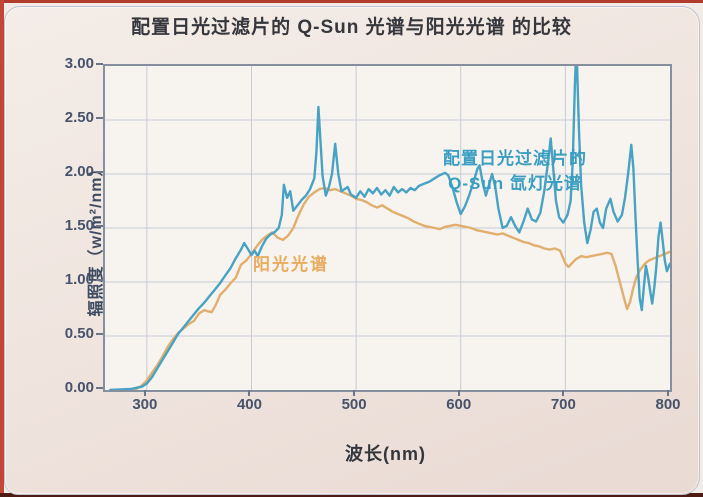 Image resolution: width=703 pixels, height=497 pixels. What do you see at coordinates (515, 183) in the screenshot?
I see `qsun-annotation-line2: Q-Sun 氙灯光谱` at bounding box center [515, 183].